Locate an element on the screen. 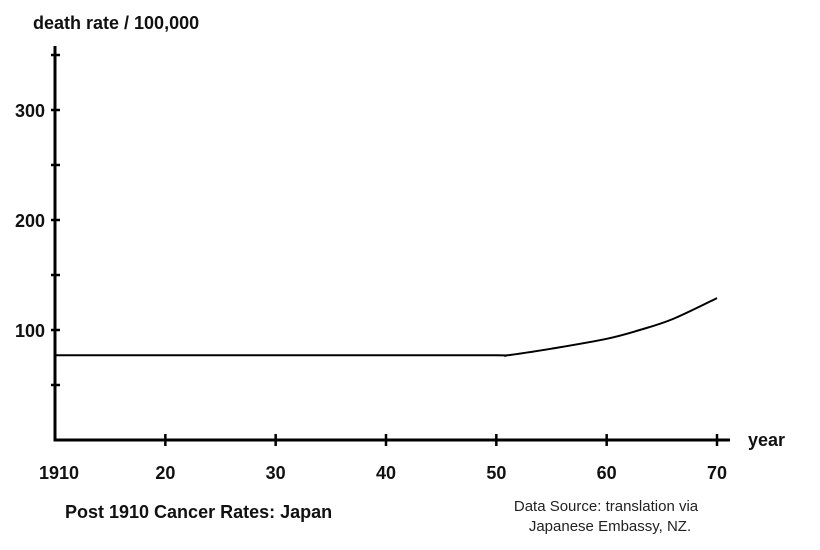 This screenshot has width=820, height=550. y-tick-label: 300 is located at coordinates (30, 111).